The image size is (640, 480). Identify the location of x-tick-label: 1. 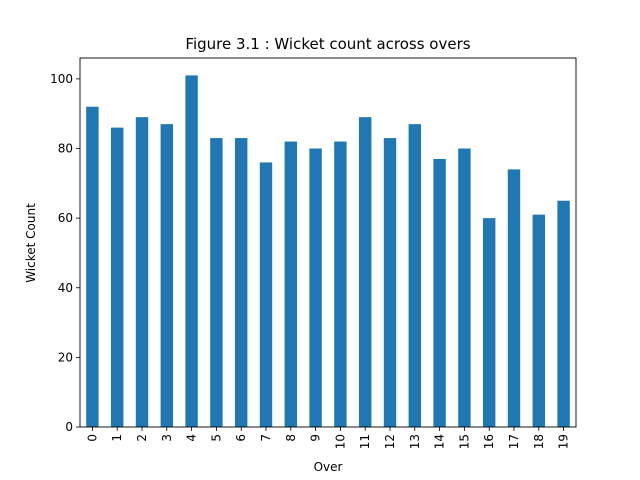
(117, 438).